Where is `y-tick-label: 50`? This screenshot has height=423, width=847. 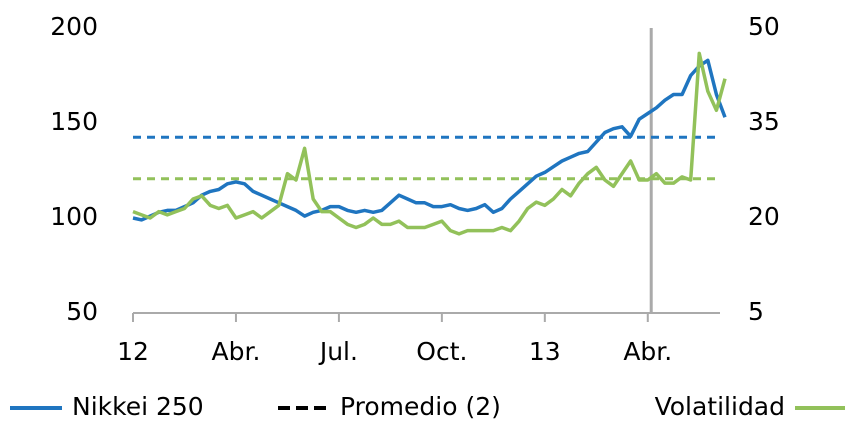 y-tick-label: 50 is located at coordinates (82, 311).